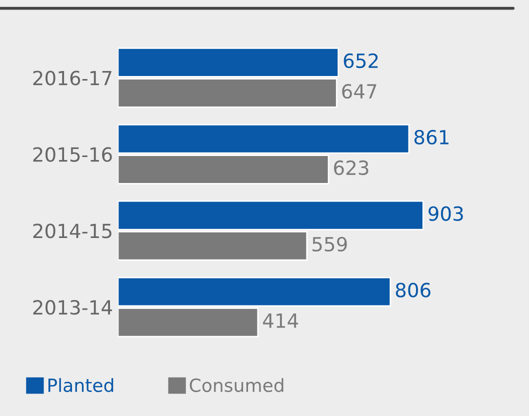 Image resolution: width=529 pixels, height=416 pixels. Describe the element at coordinates (351, 168) in the screenshot. I see `data-label: 623` at that location.